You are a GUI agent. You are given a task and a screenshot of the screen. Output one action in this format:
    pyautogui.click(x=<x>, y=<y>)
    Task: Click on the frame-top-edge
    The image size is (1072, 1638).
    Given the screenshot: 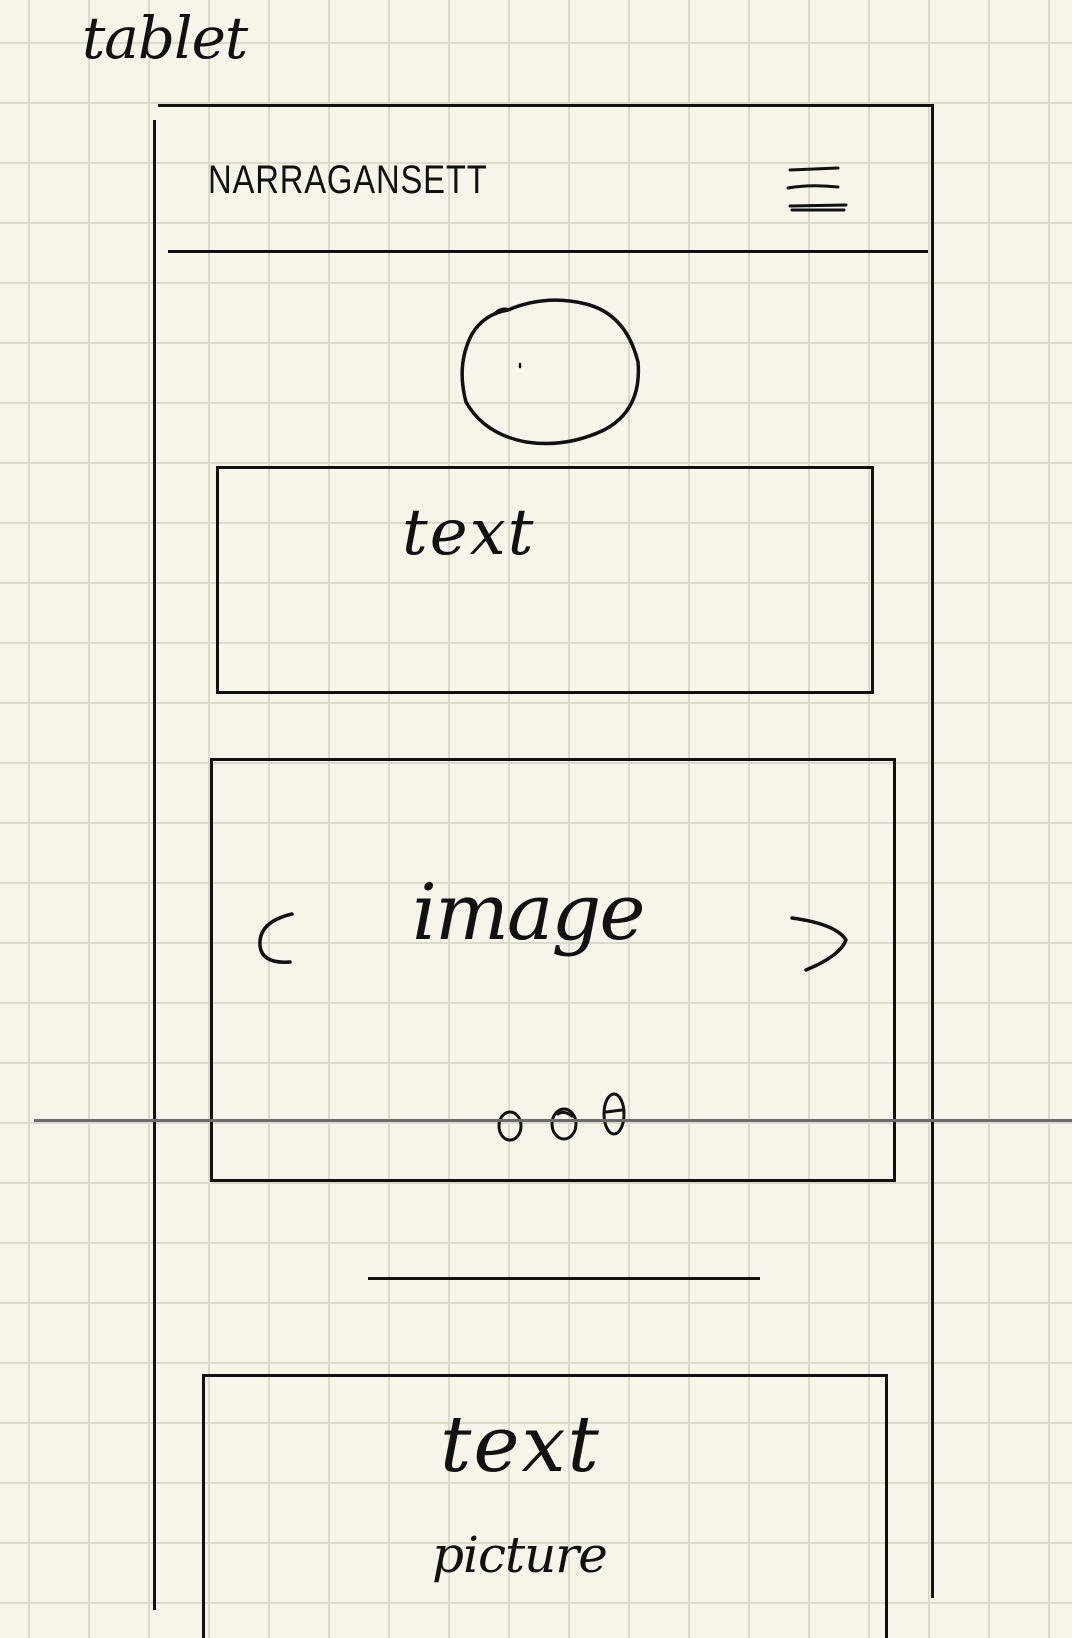 What is the action you would take?
    pyautogui.click(x=546, y=105)
    